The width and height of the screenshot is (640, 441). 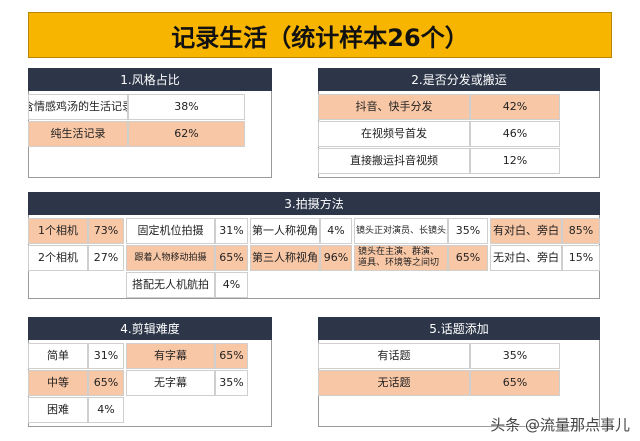 I want to click on value-cell: 73%, so click(x=106, y=231).